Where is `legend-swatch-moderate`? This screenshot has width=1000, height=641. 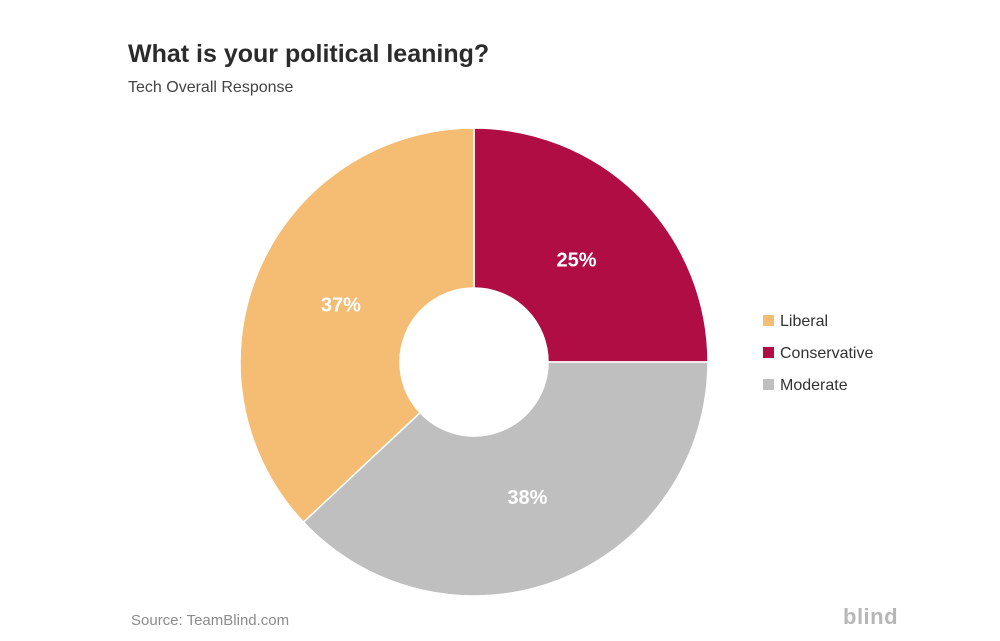
legend-swatch-moderate is located at coordinates (768, 384).